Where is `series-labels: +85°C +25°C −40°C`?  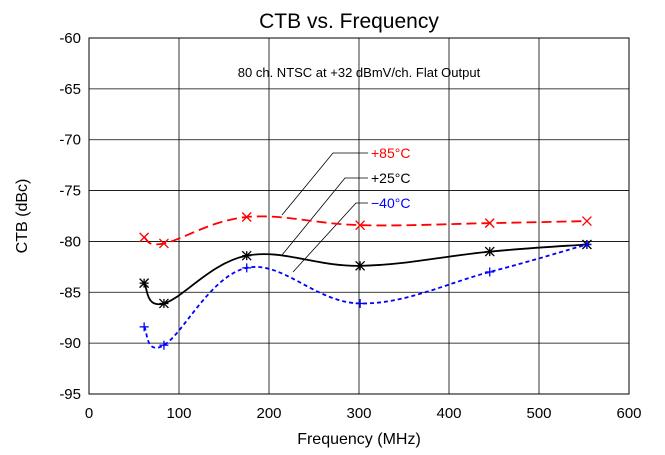 series-labels: +85°C +25°C −40°C is located at coordinates (390, 178).